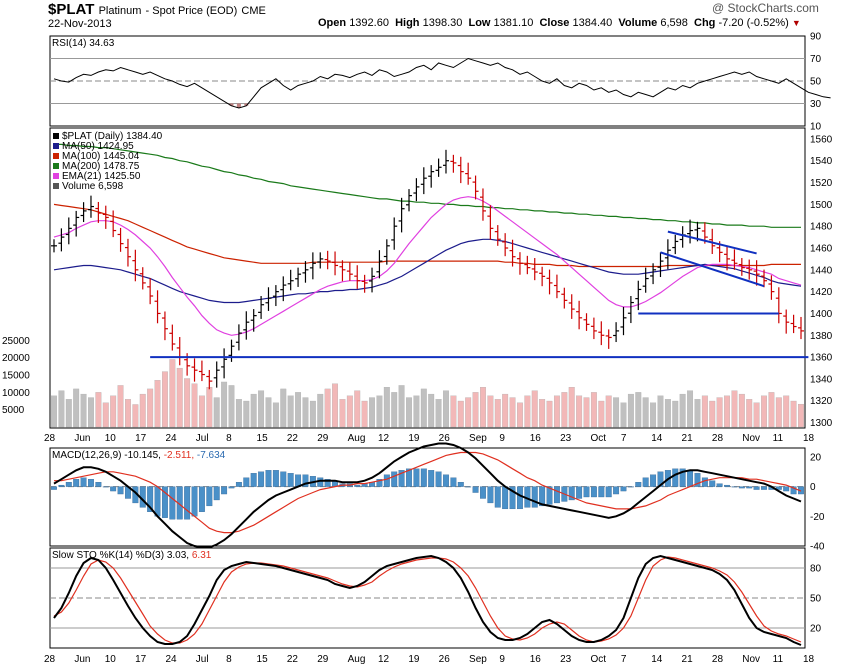 Image resolution: width=850 pixels, height=668 pixels. Describe the element at coordinates (821, 270) in the screenshot. I see `price-y-tick: 1440` at that location.